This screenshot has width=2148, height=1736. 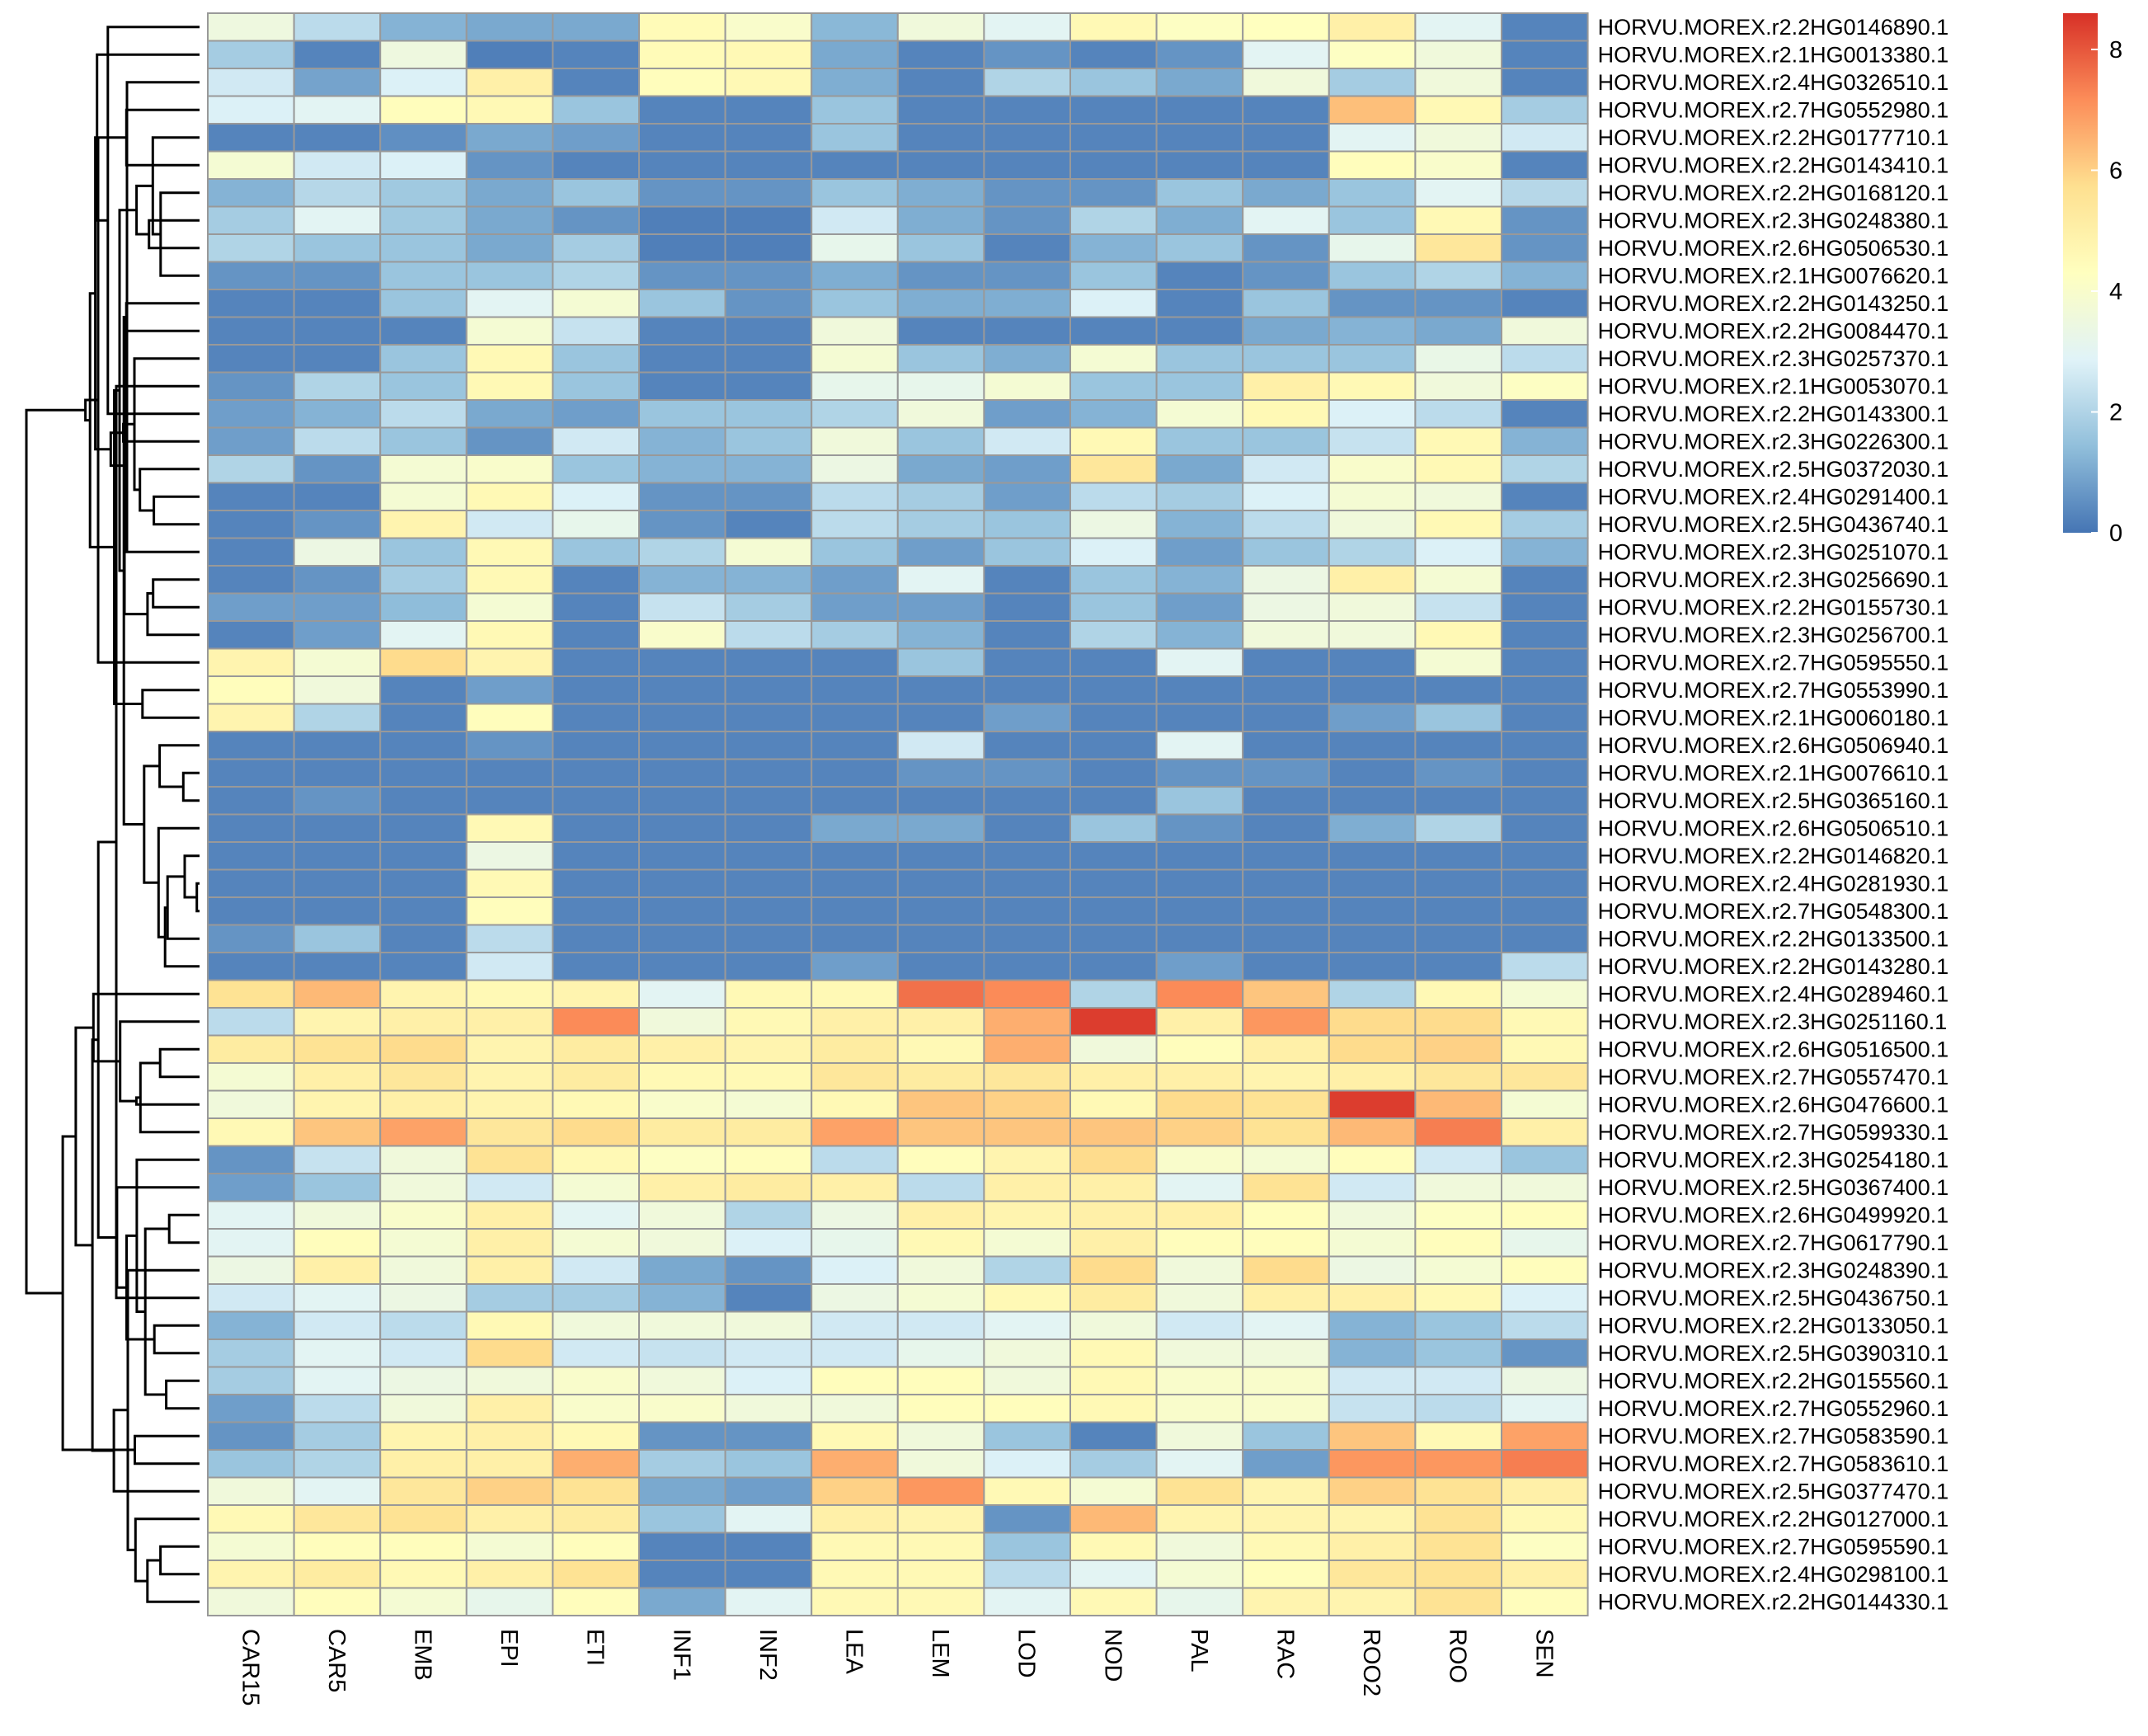 What do you see at coordinates (1026, 1653) in the screenshot?
I see `column-label: LOD` at bounding box center [1026, 1653].